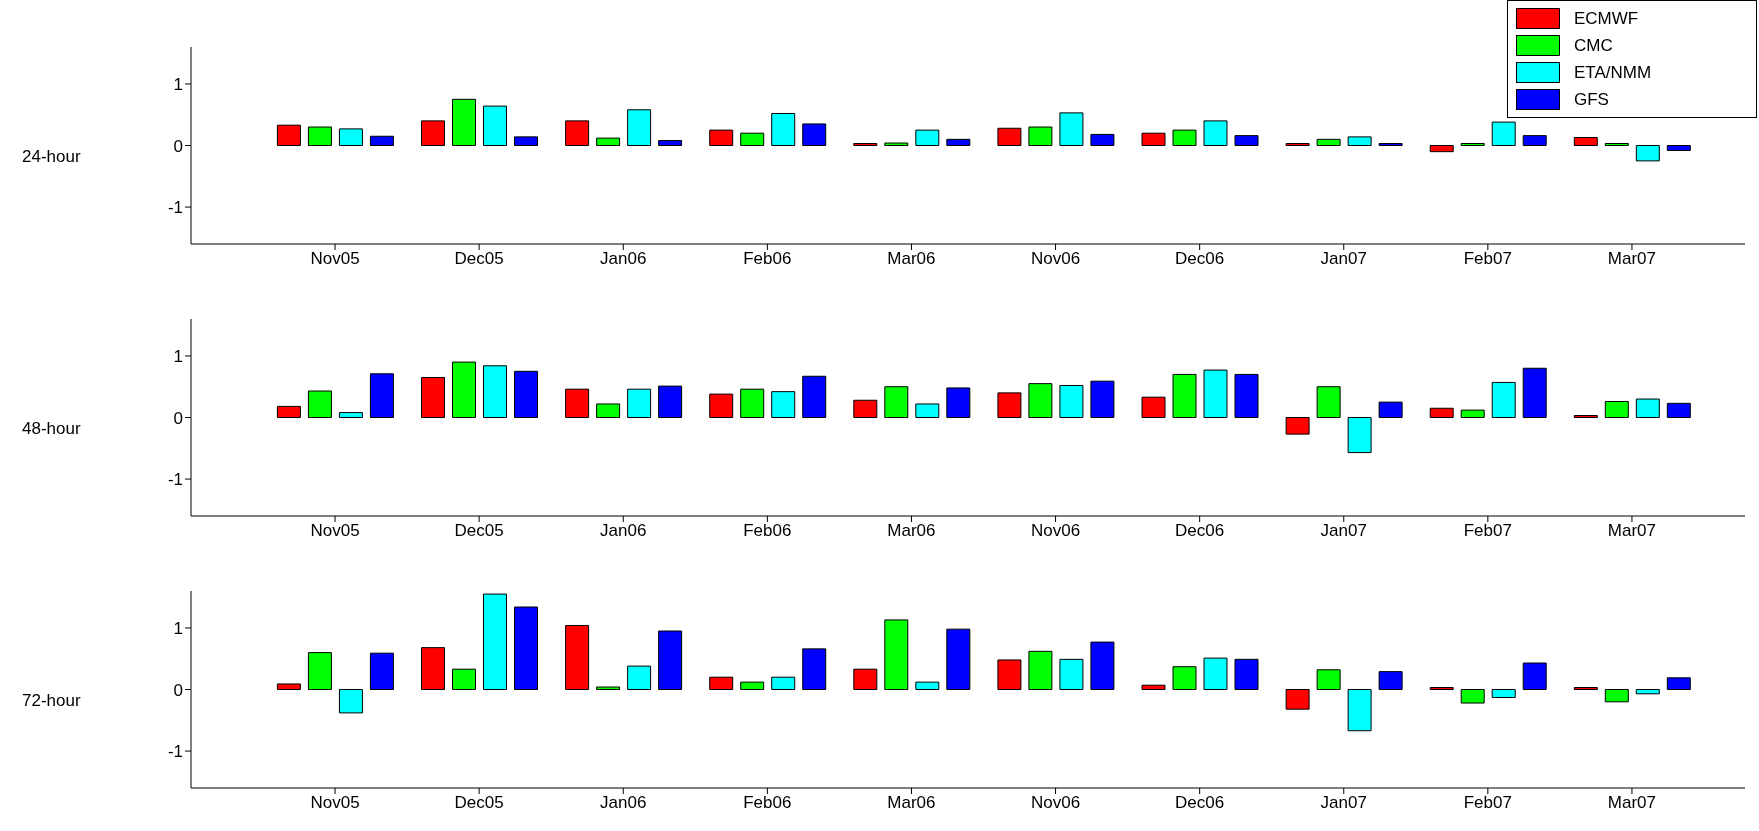 This screenshot has width=1759, height=831. Describe the element at coordinates (1606, 18) in the screenshot. I see `legend-label: ECMWF` at that location.